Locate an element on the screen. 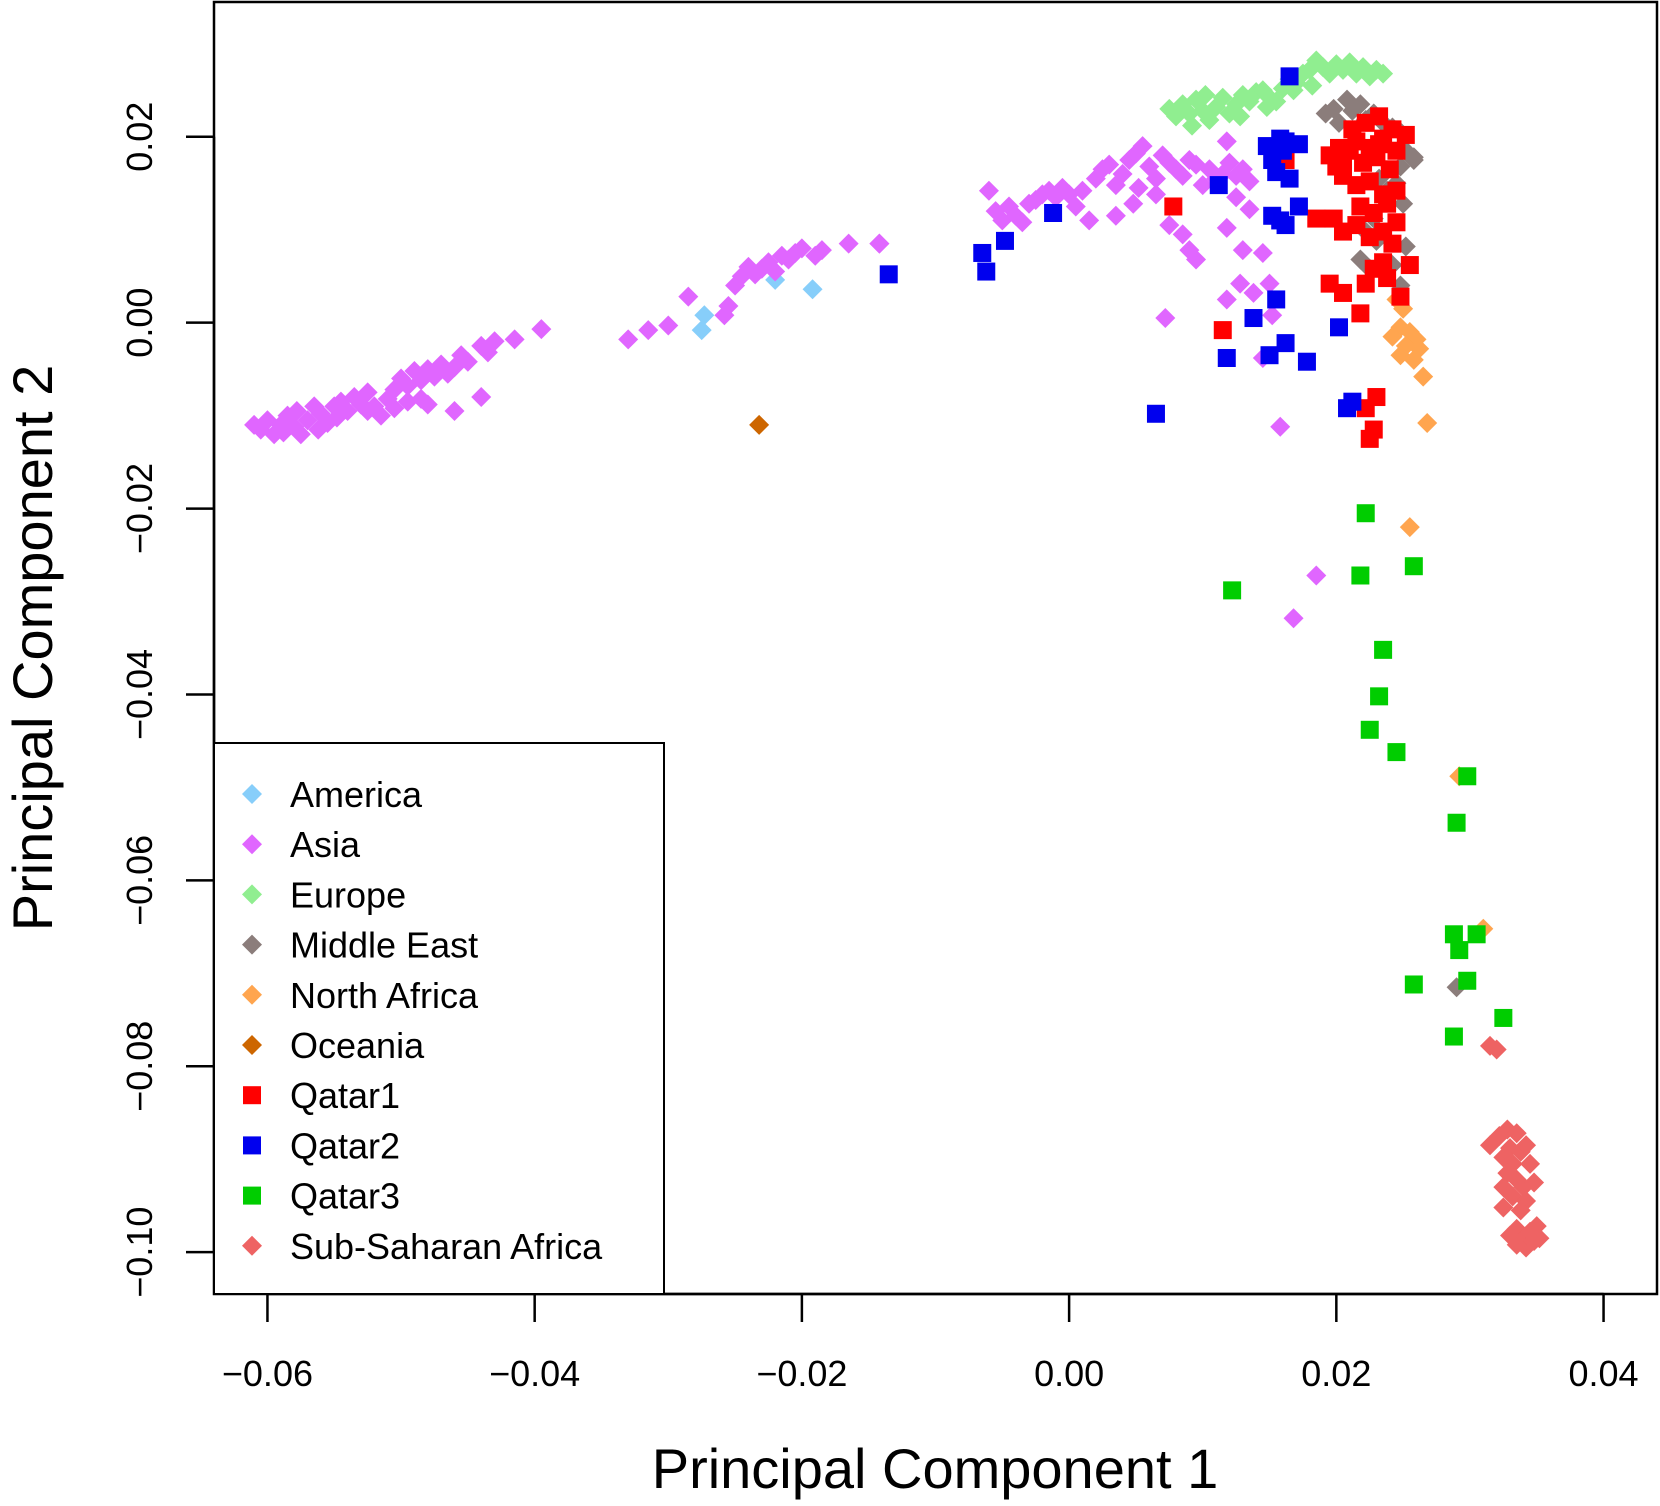 The height and width of the screenshot is (1506, 1660). legend-item-america: America is located at coordinates (332, 794).